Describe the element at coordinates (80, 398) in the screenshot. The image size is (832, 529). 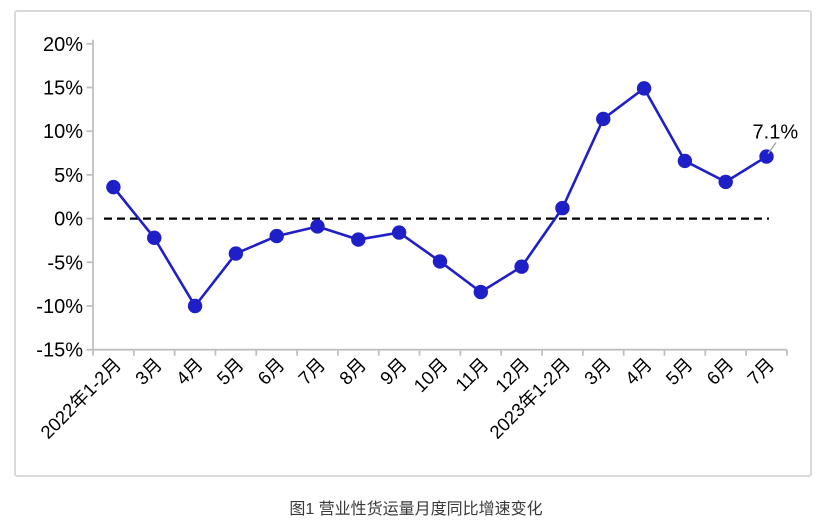
I see `x-axis-tick-label: 2022年1-2月` at that location.